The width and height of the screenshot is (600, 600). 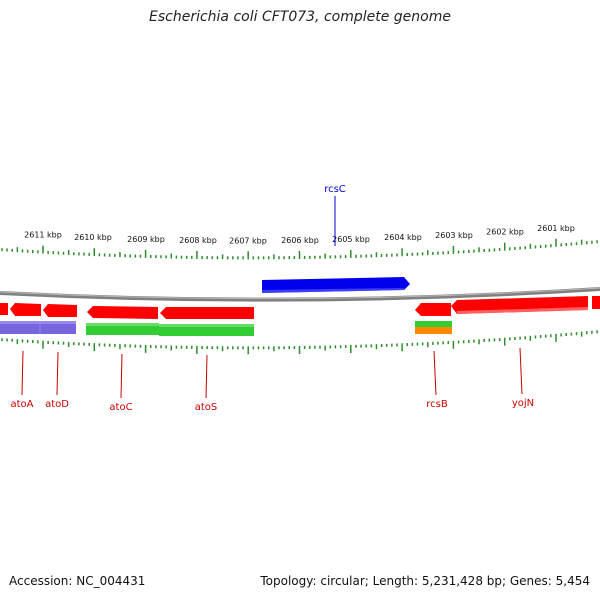 I want to click on gene-label-atoA: atoA, so click(x=21, y=404).